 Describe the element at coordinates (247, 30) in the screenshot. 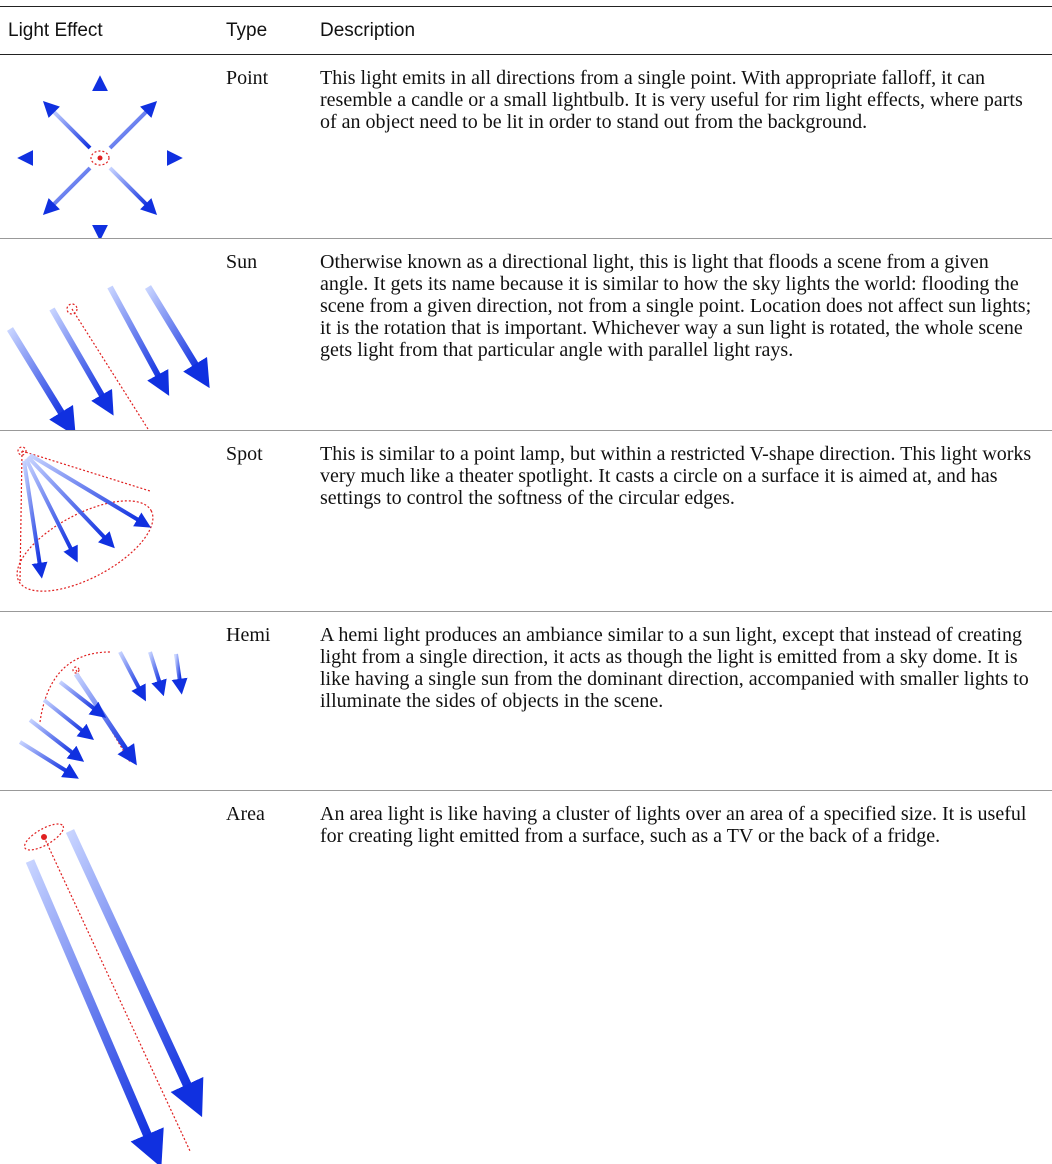

I see `header-cell: Type` at that location.